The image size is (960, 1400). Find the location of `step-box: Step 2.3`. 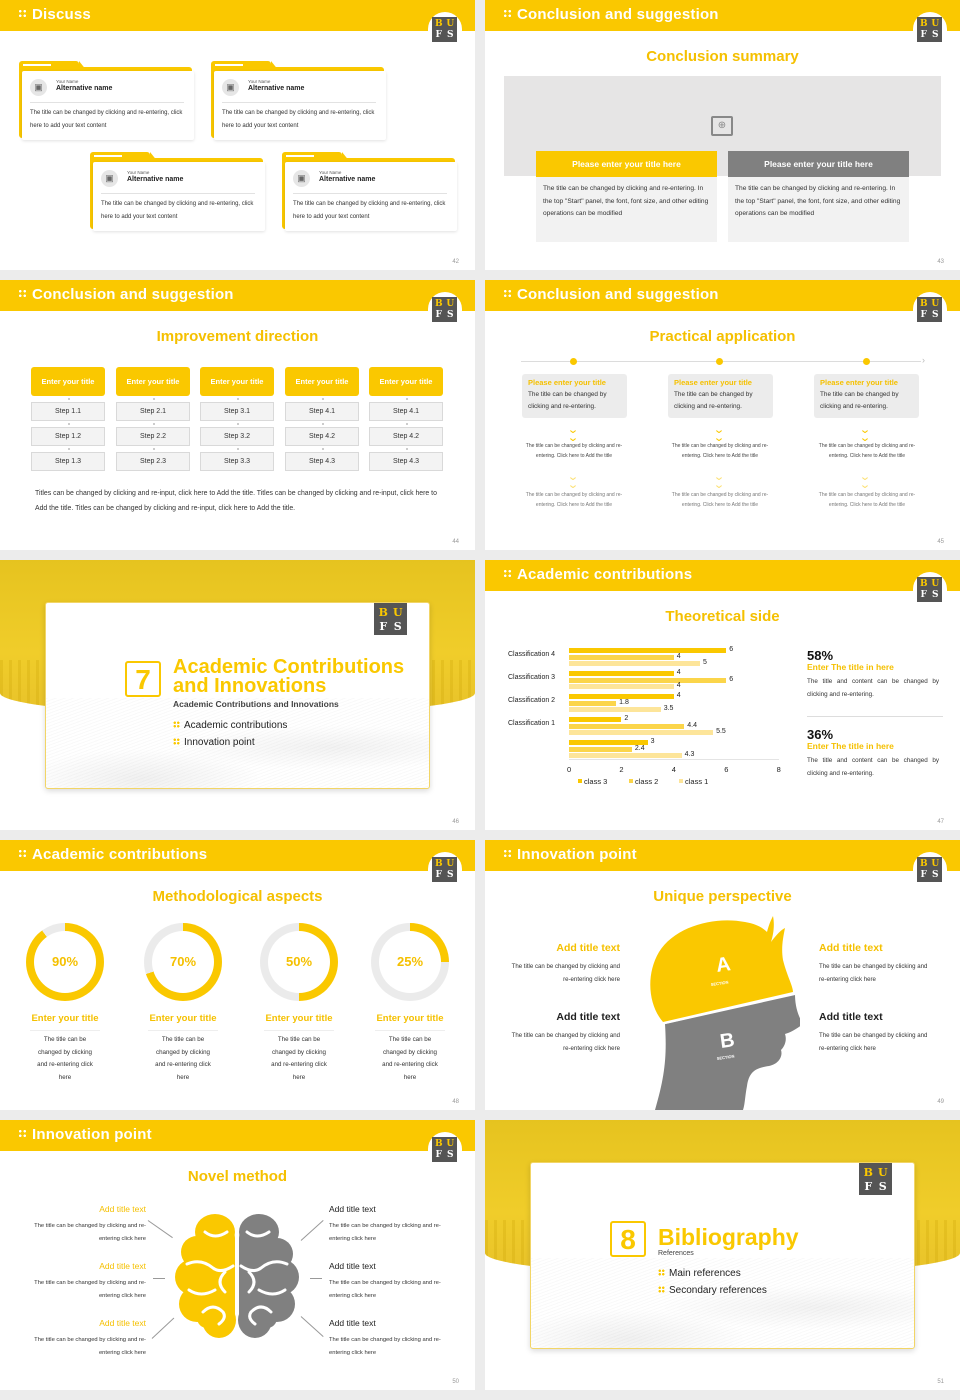

step-box: Step 2.3 is located at coordinates (153, 459).